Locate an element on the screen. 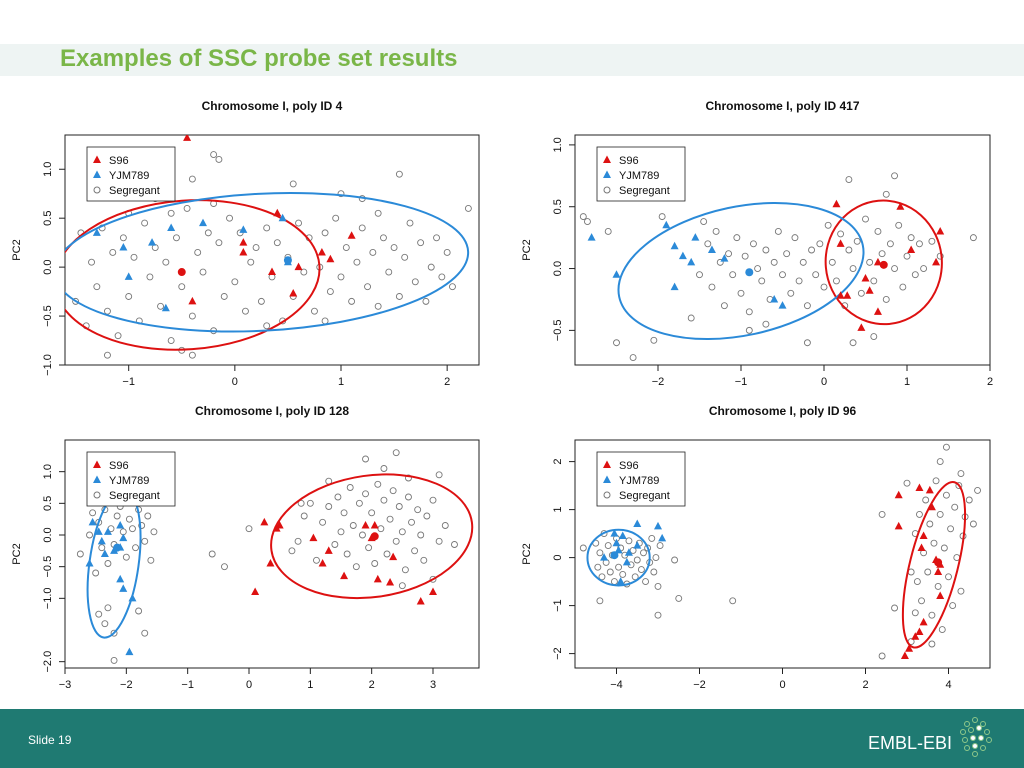  x-tick-label: −2 is located at coordinates (126, 685).